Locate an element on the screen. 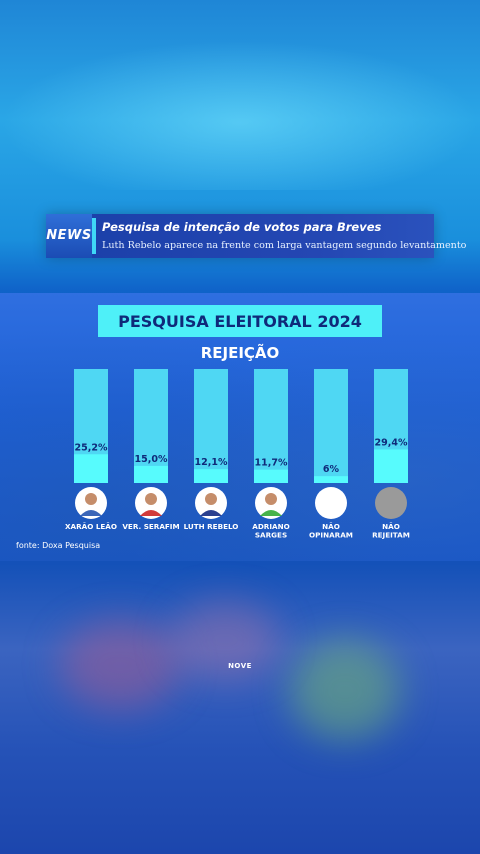  bar-value-label: 11,7% is located at coordinates (271, 463).